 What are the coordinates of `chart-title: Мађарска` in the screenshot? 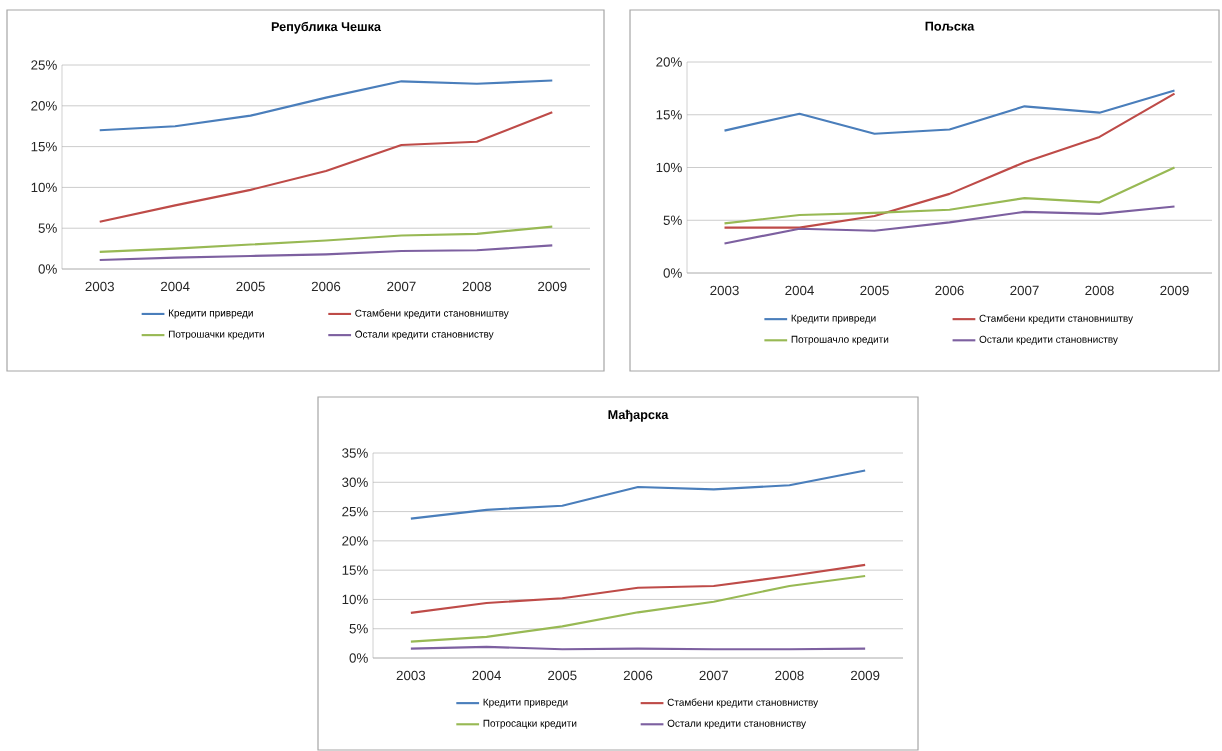 It's located at (638, 415).